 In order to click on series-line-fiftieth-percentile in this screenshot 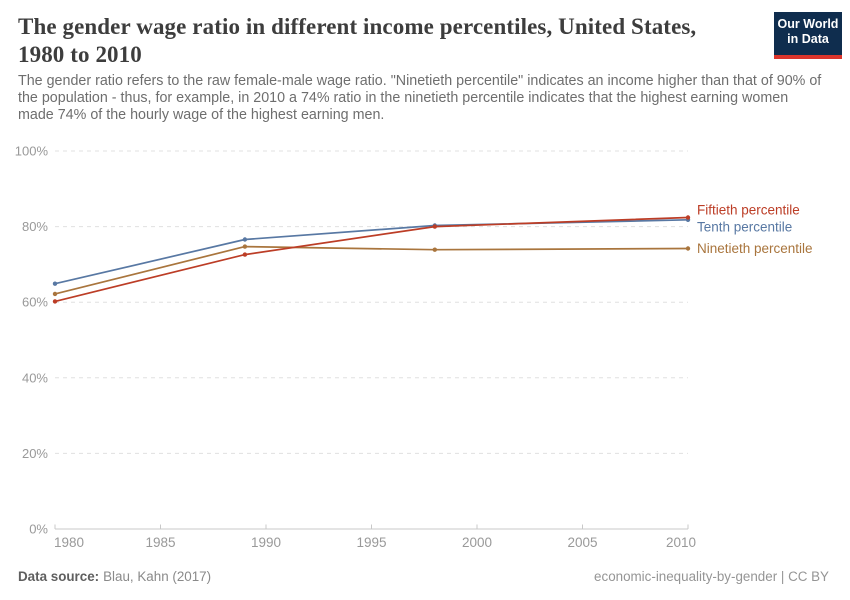, I will do `click(371, 259)`.